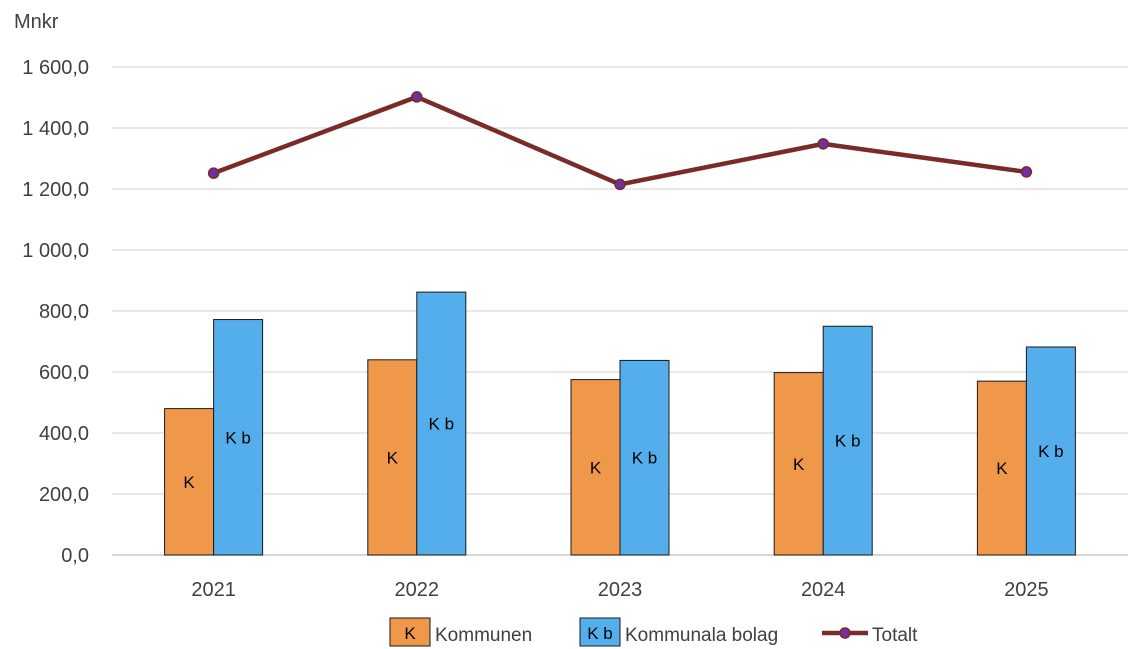 The image size is (1146, 649). I want to click on y-tick-label: 0,0, so click(75, 556).